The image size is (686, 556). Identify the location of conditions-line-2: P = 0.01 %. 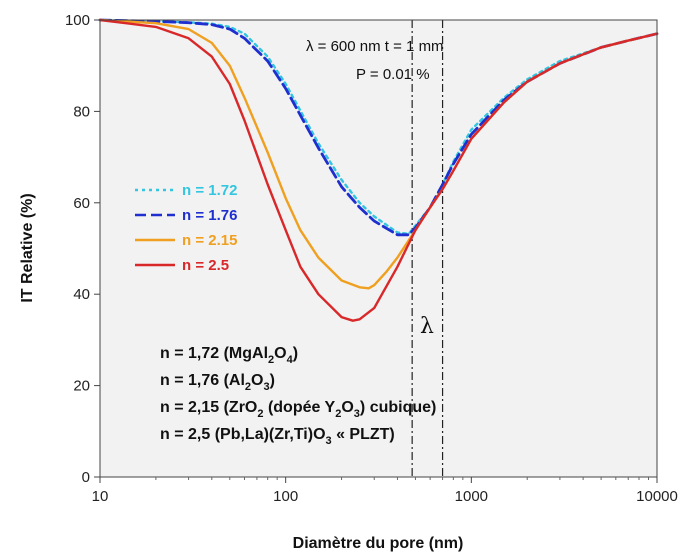
(393, 74).